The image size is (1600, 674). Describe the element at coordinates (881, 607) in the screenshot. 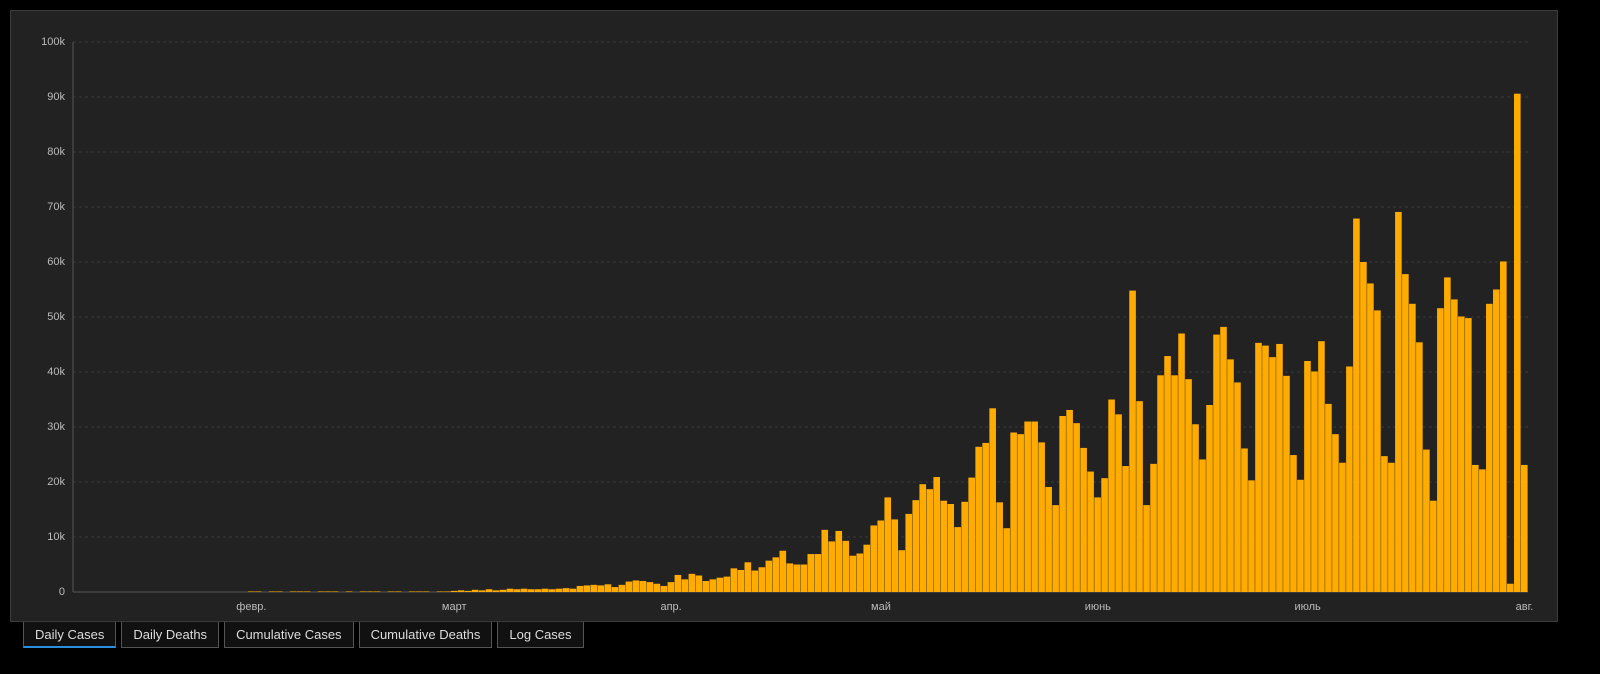

I see `x-tick-label: май` at that location.